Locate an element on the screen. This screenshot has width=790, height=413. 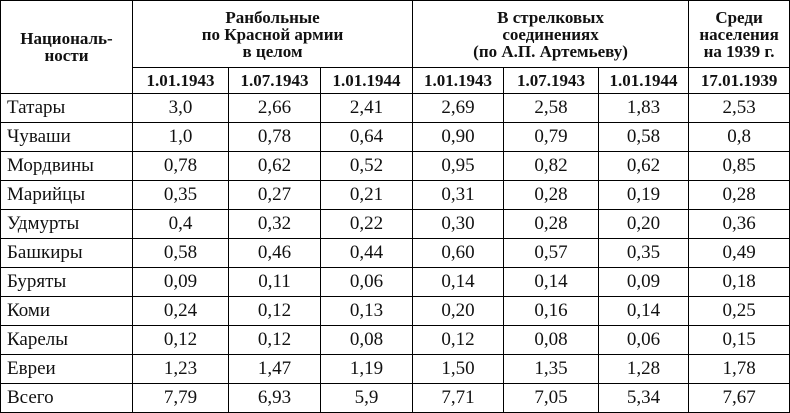
table-row: Буряты 0,09 0,11 0,06 0,14 0,14 0,09 0,18 is located at coordinates (395, 282).